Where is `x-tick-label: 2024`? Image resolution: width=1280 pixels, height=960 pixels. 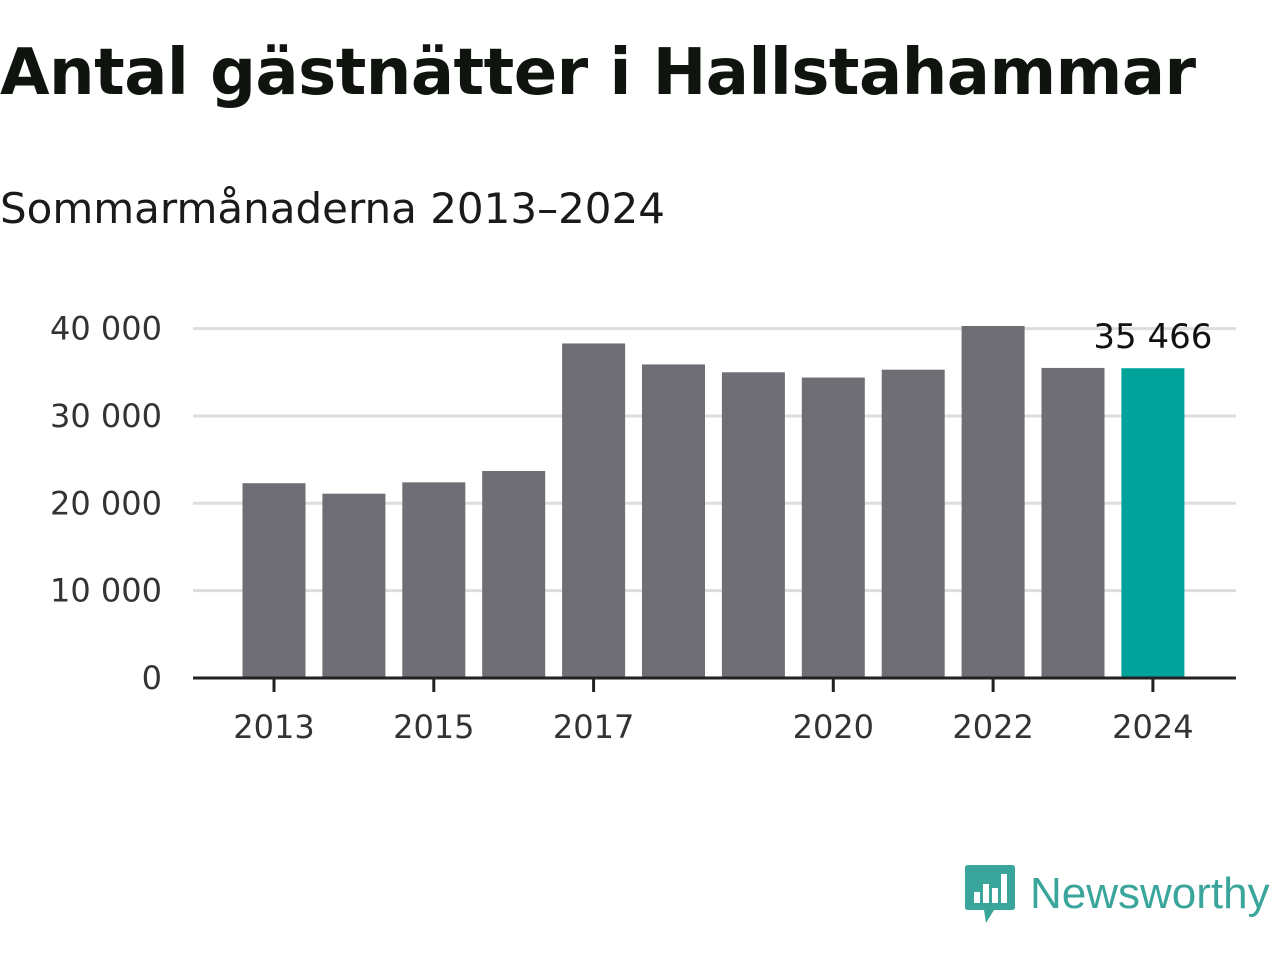
x-tick-label: 2024 is located at coordinates (1152, 727).